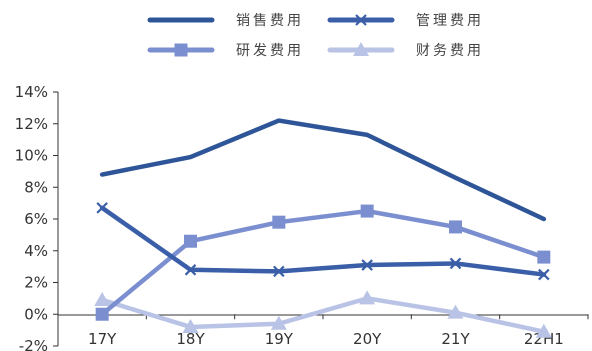  Describe the element at coordinates (31, 92) in the screenshot. I see `y-tick-label: 14%` at that location.